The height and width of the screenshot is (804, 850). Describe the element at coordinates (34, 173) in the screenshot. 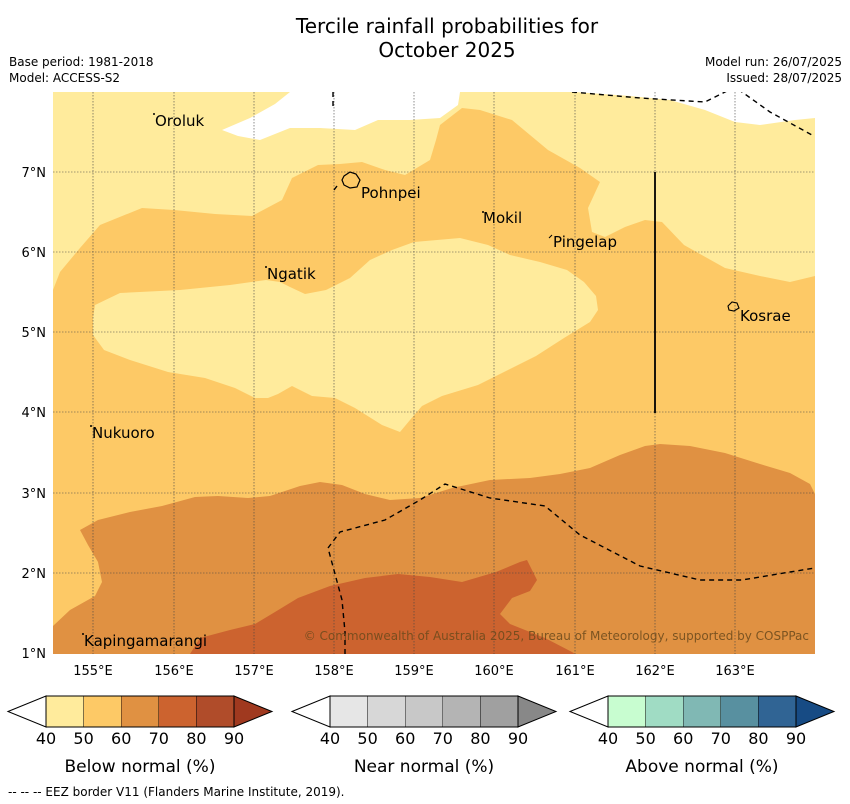

I see `lat-label-7n: 7°N` at that location.